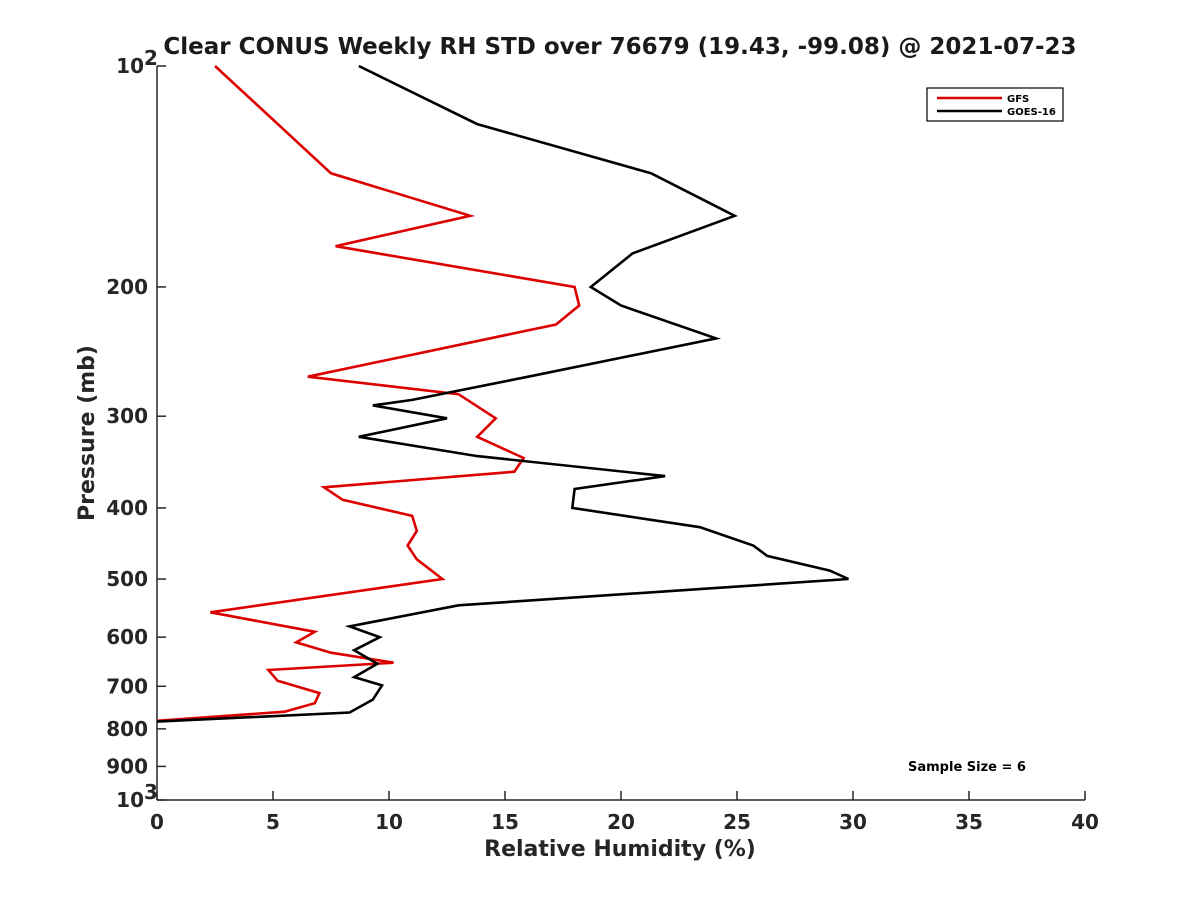 The height and width of the screenshot is (900, 1200). What do you see at coordinates (127, 637) in the screenshot?
I see `y-tick-label: 600` at bounding box center [127, 637].